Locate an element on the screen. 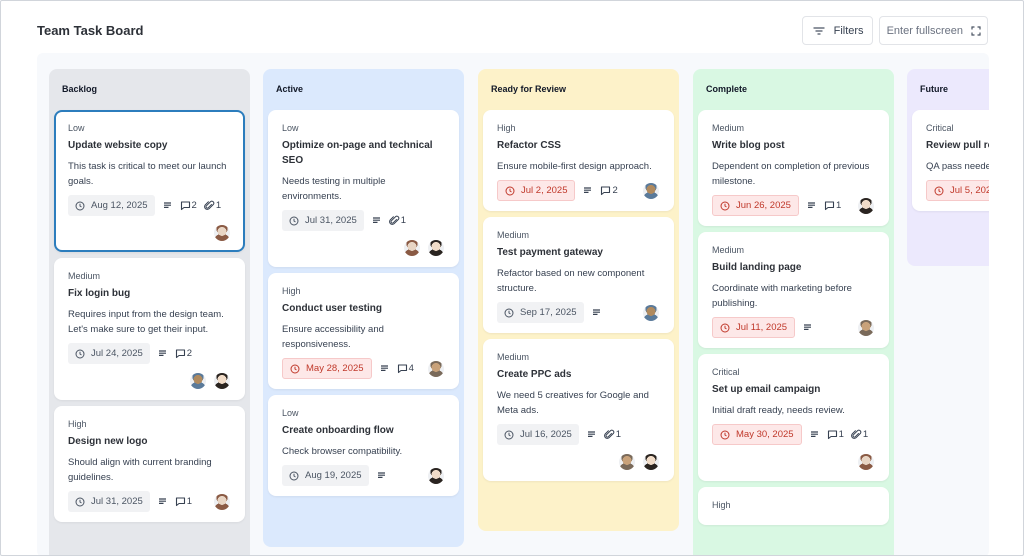  card-meta: May 28, 2025 4 is located at coordinates (363, 368).